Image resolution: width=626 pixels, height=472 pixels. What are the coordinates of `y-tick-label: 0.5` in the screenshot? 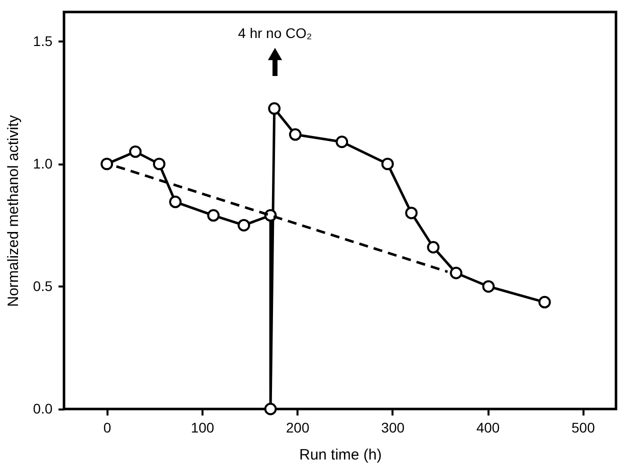 It's located at (43, 286).